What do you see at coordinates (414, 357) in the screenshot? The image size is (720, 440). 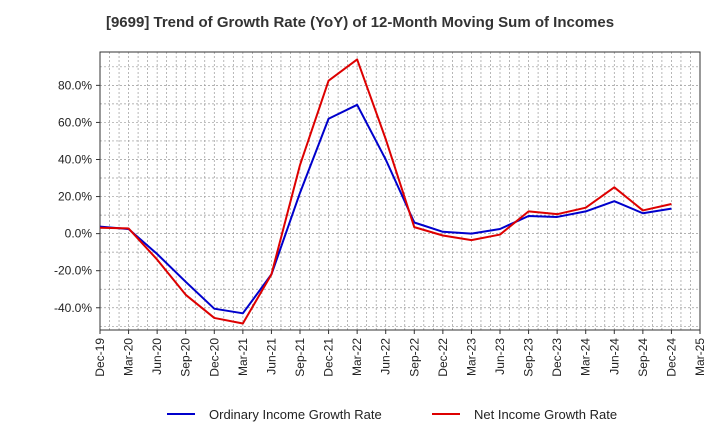 I see `x-tick-label: Sep-22` at bounding box center [414, 357].